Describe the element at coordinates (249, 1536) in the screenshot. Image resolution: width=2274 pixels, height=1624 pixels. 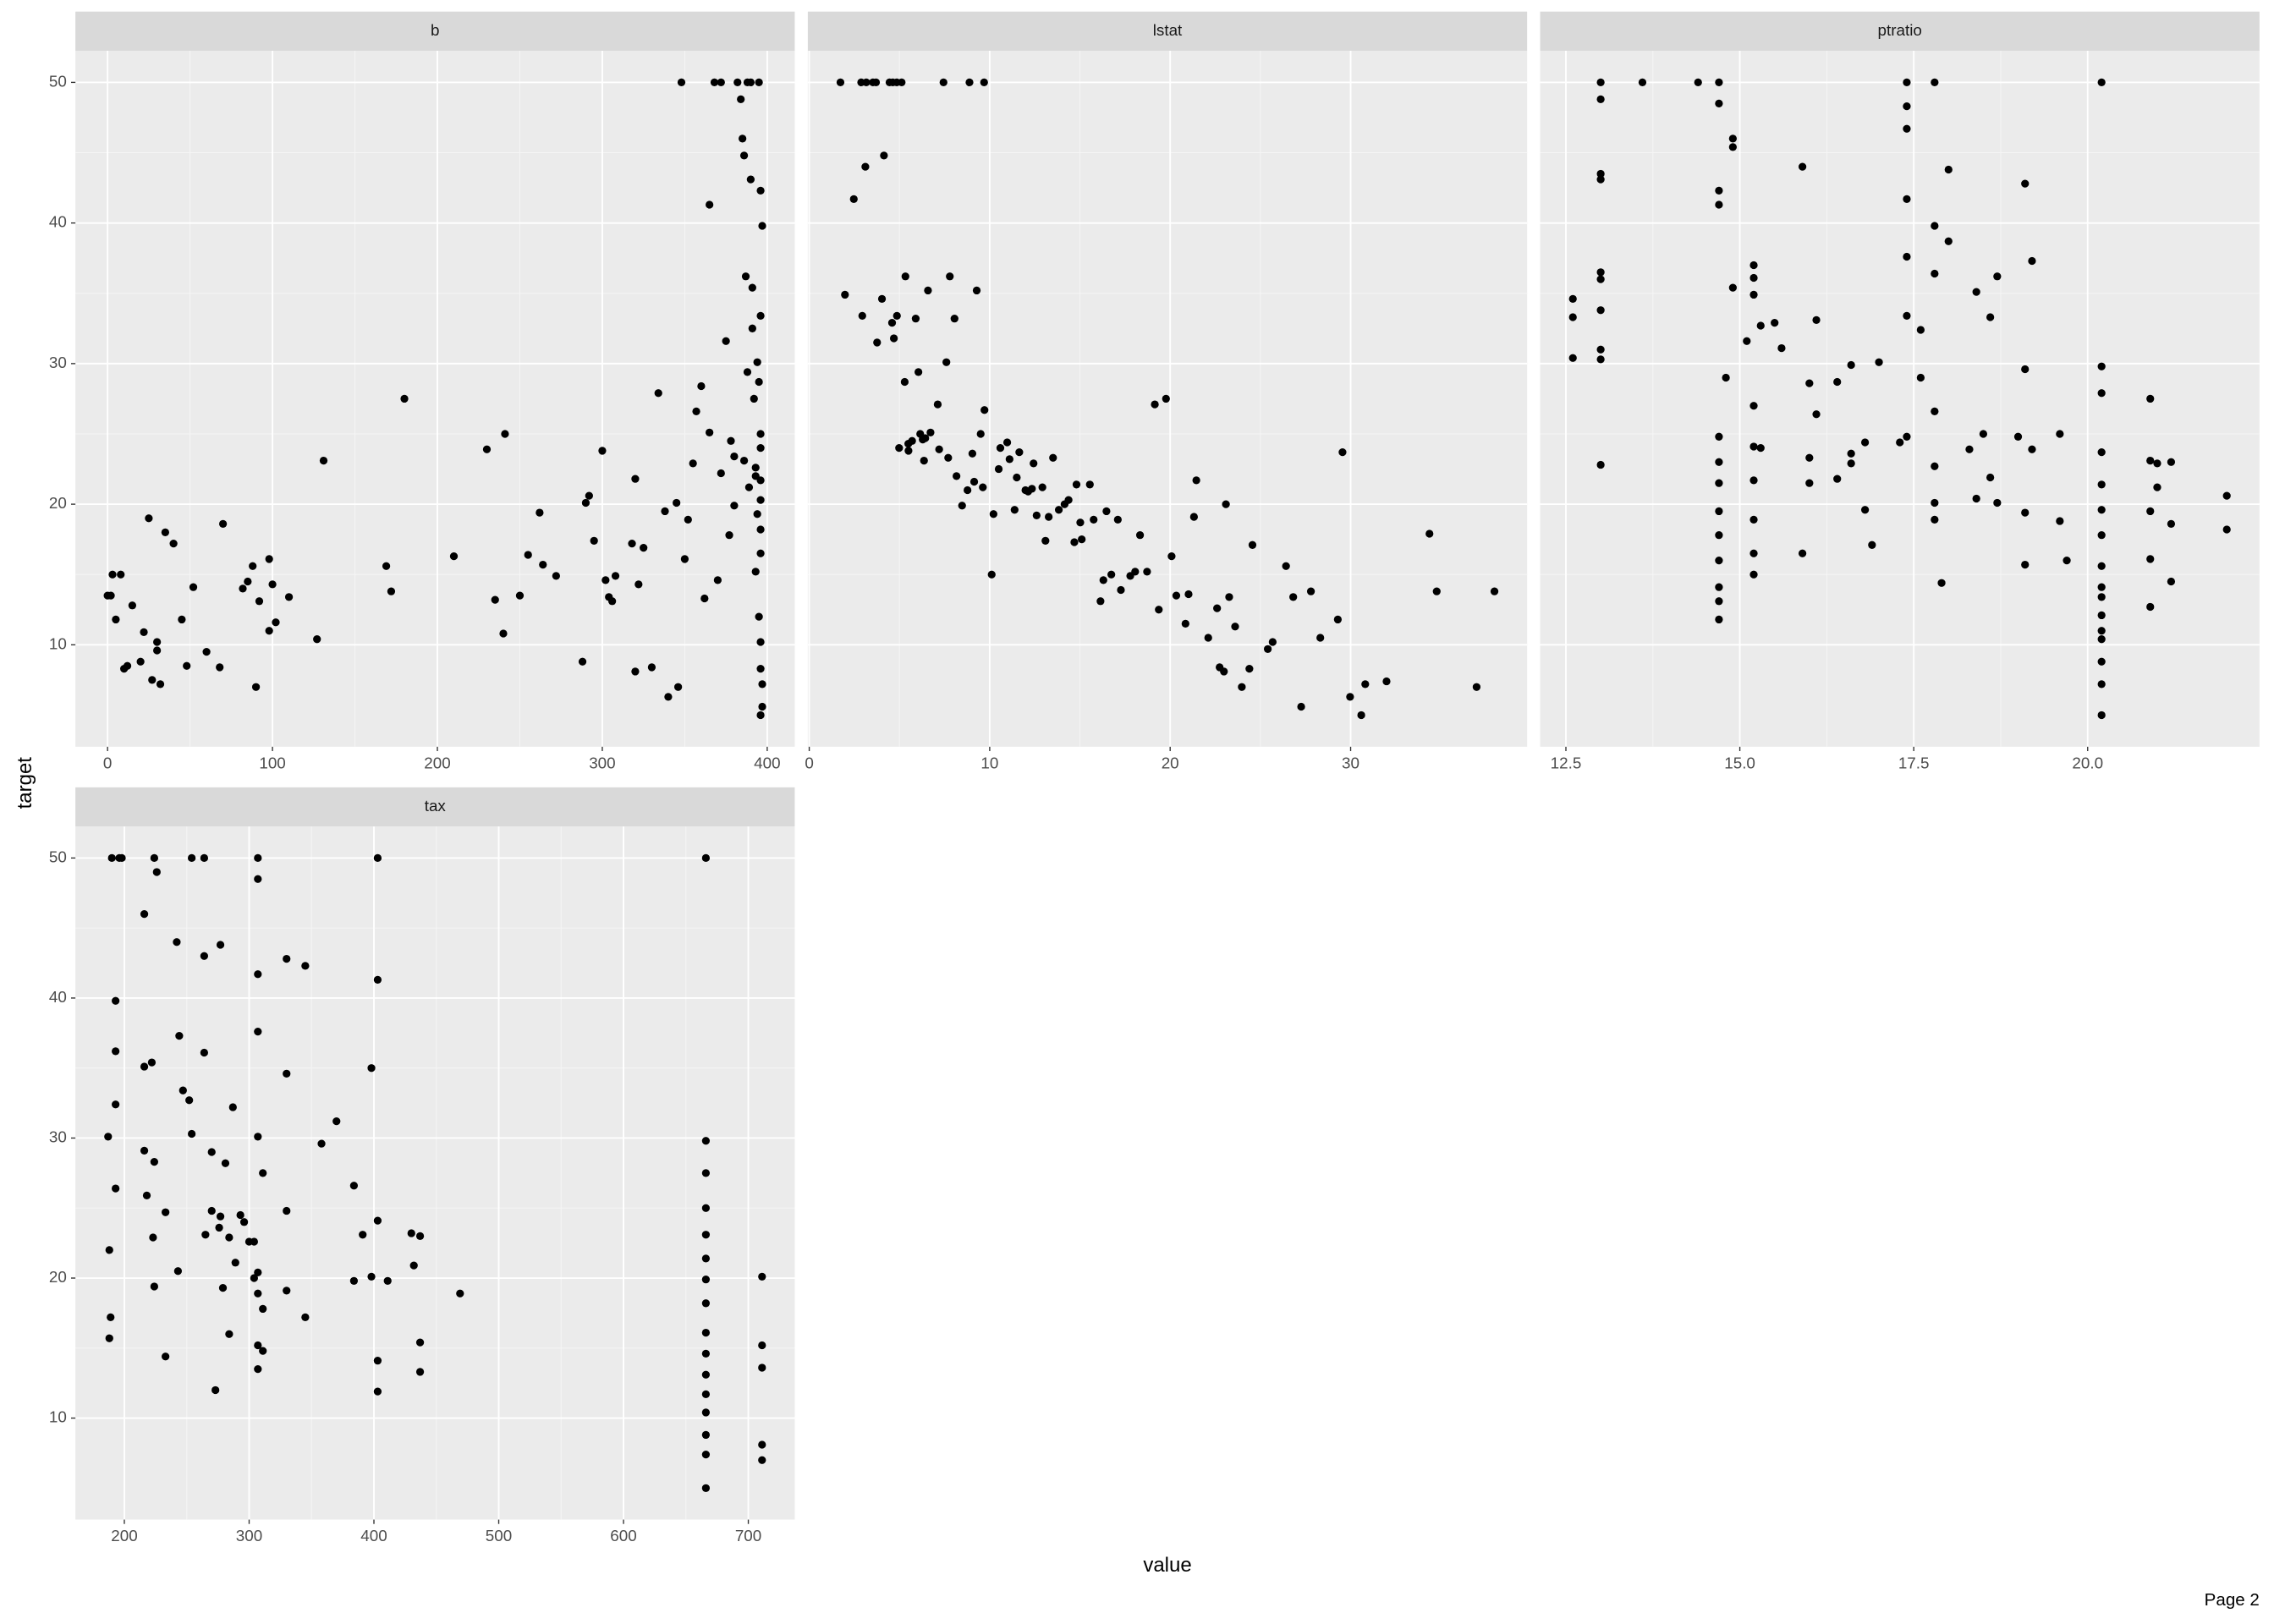
I see `x-tick-label: 300` at that location.